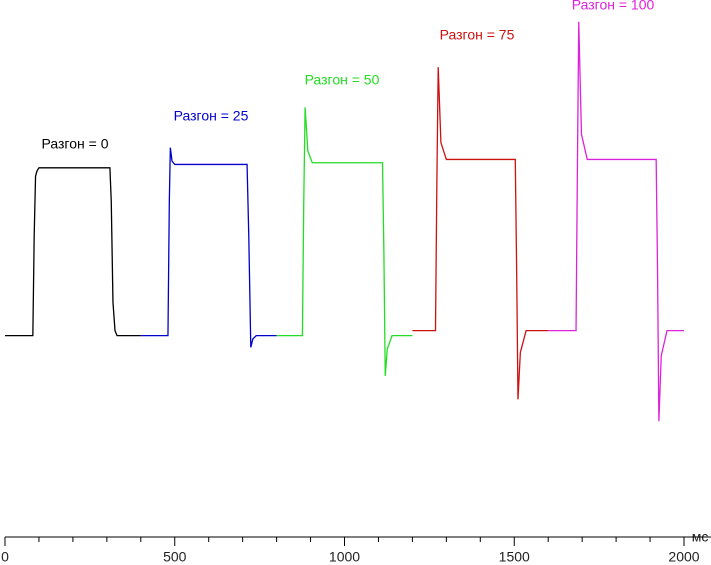 The image size is (711, 565). I want to click on series-label: Разгон = 0, so click(75, 144).